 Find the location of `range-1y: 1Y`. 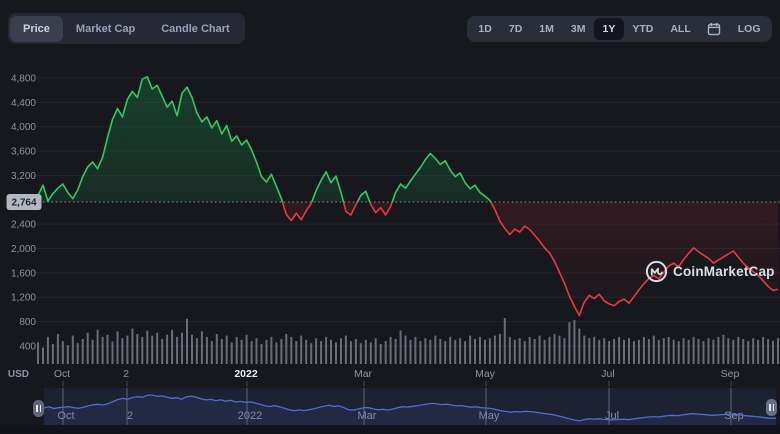

range-1y: 1Y is located at coordinates (608, 29).